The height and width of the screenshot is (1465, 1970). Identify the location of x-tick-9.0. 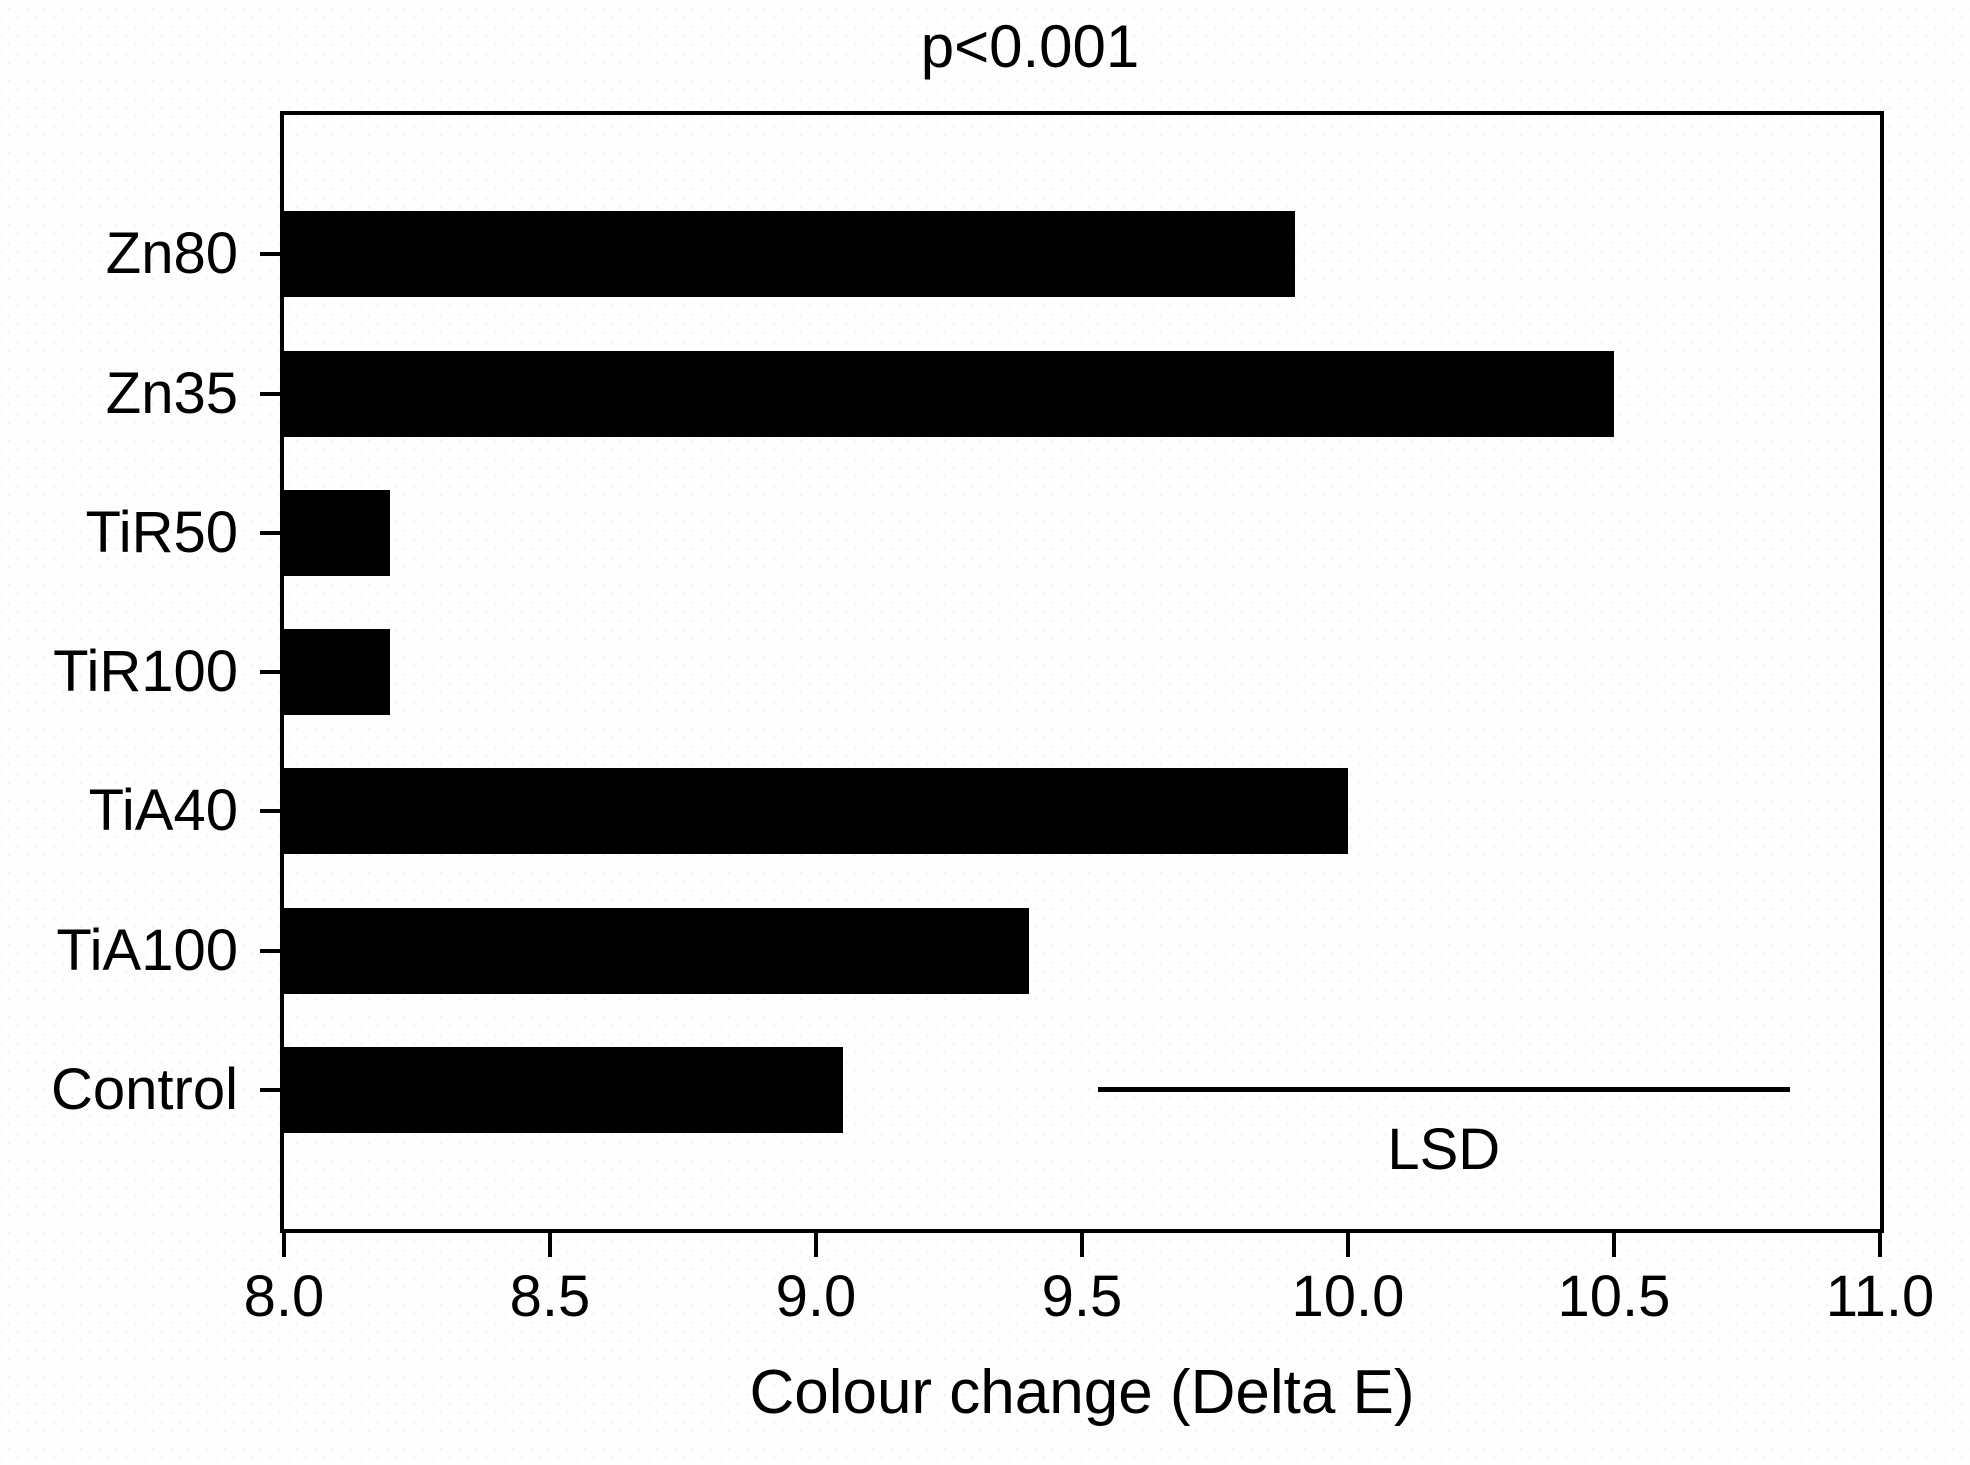
(816, 1245).